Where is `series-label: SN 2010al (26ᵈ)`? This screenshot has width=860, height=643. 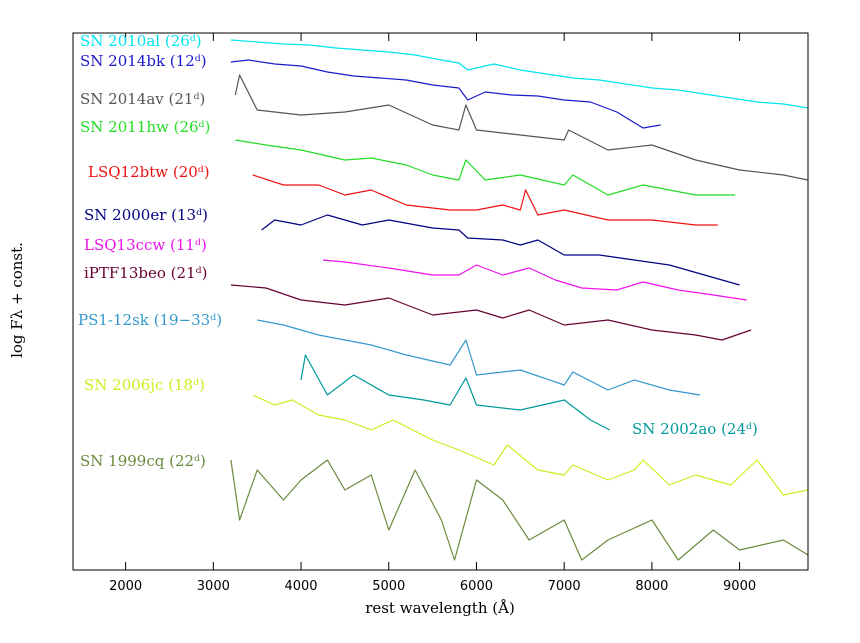
series-label: SN 2010al (26ᵈ) is located at coordinates (141, 41).